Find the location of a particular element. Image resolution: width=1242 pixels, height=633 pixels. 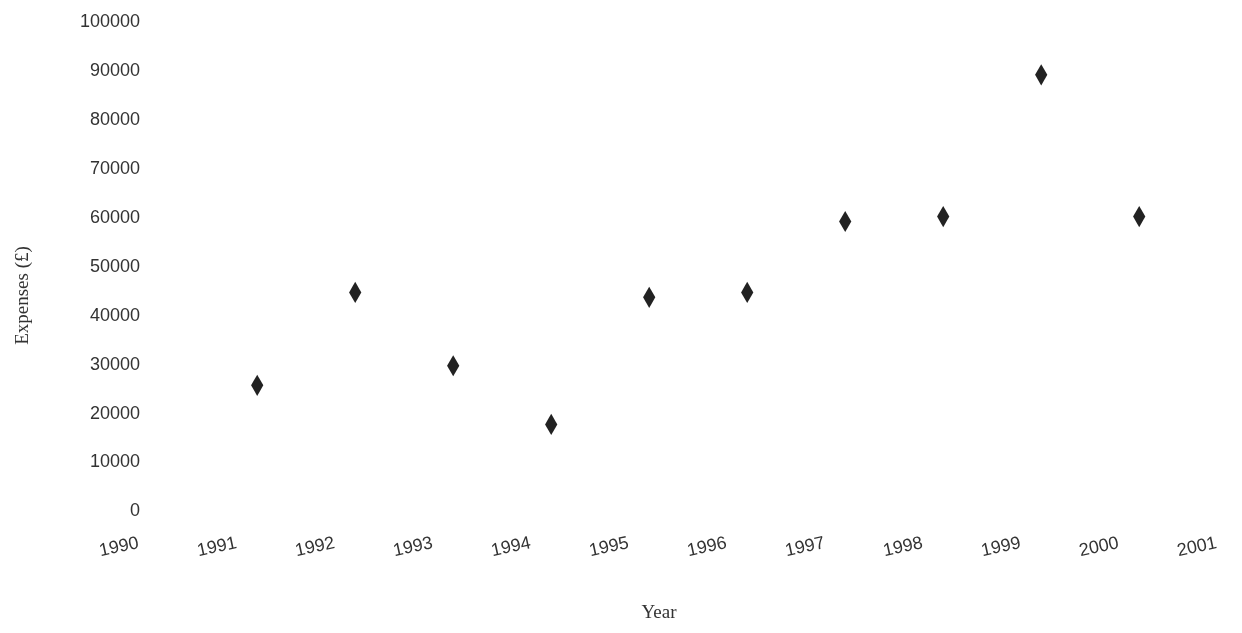

x-tick-label: 1995 is located at coordinates (609, 546).